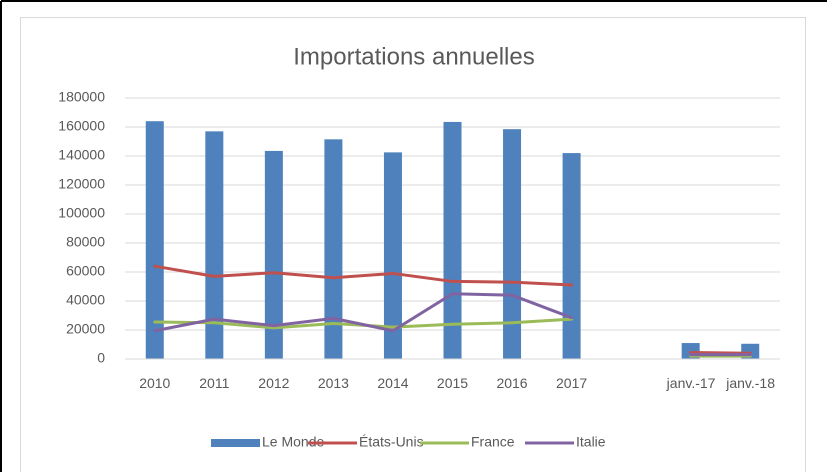  I want to click on x-tick-label: 2013, so click(333, 383).